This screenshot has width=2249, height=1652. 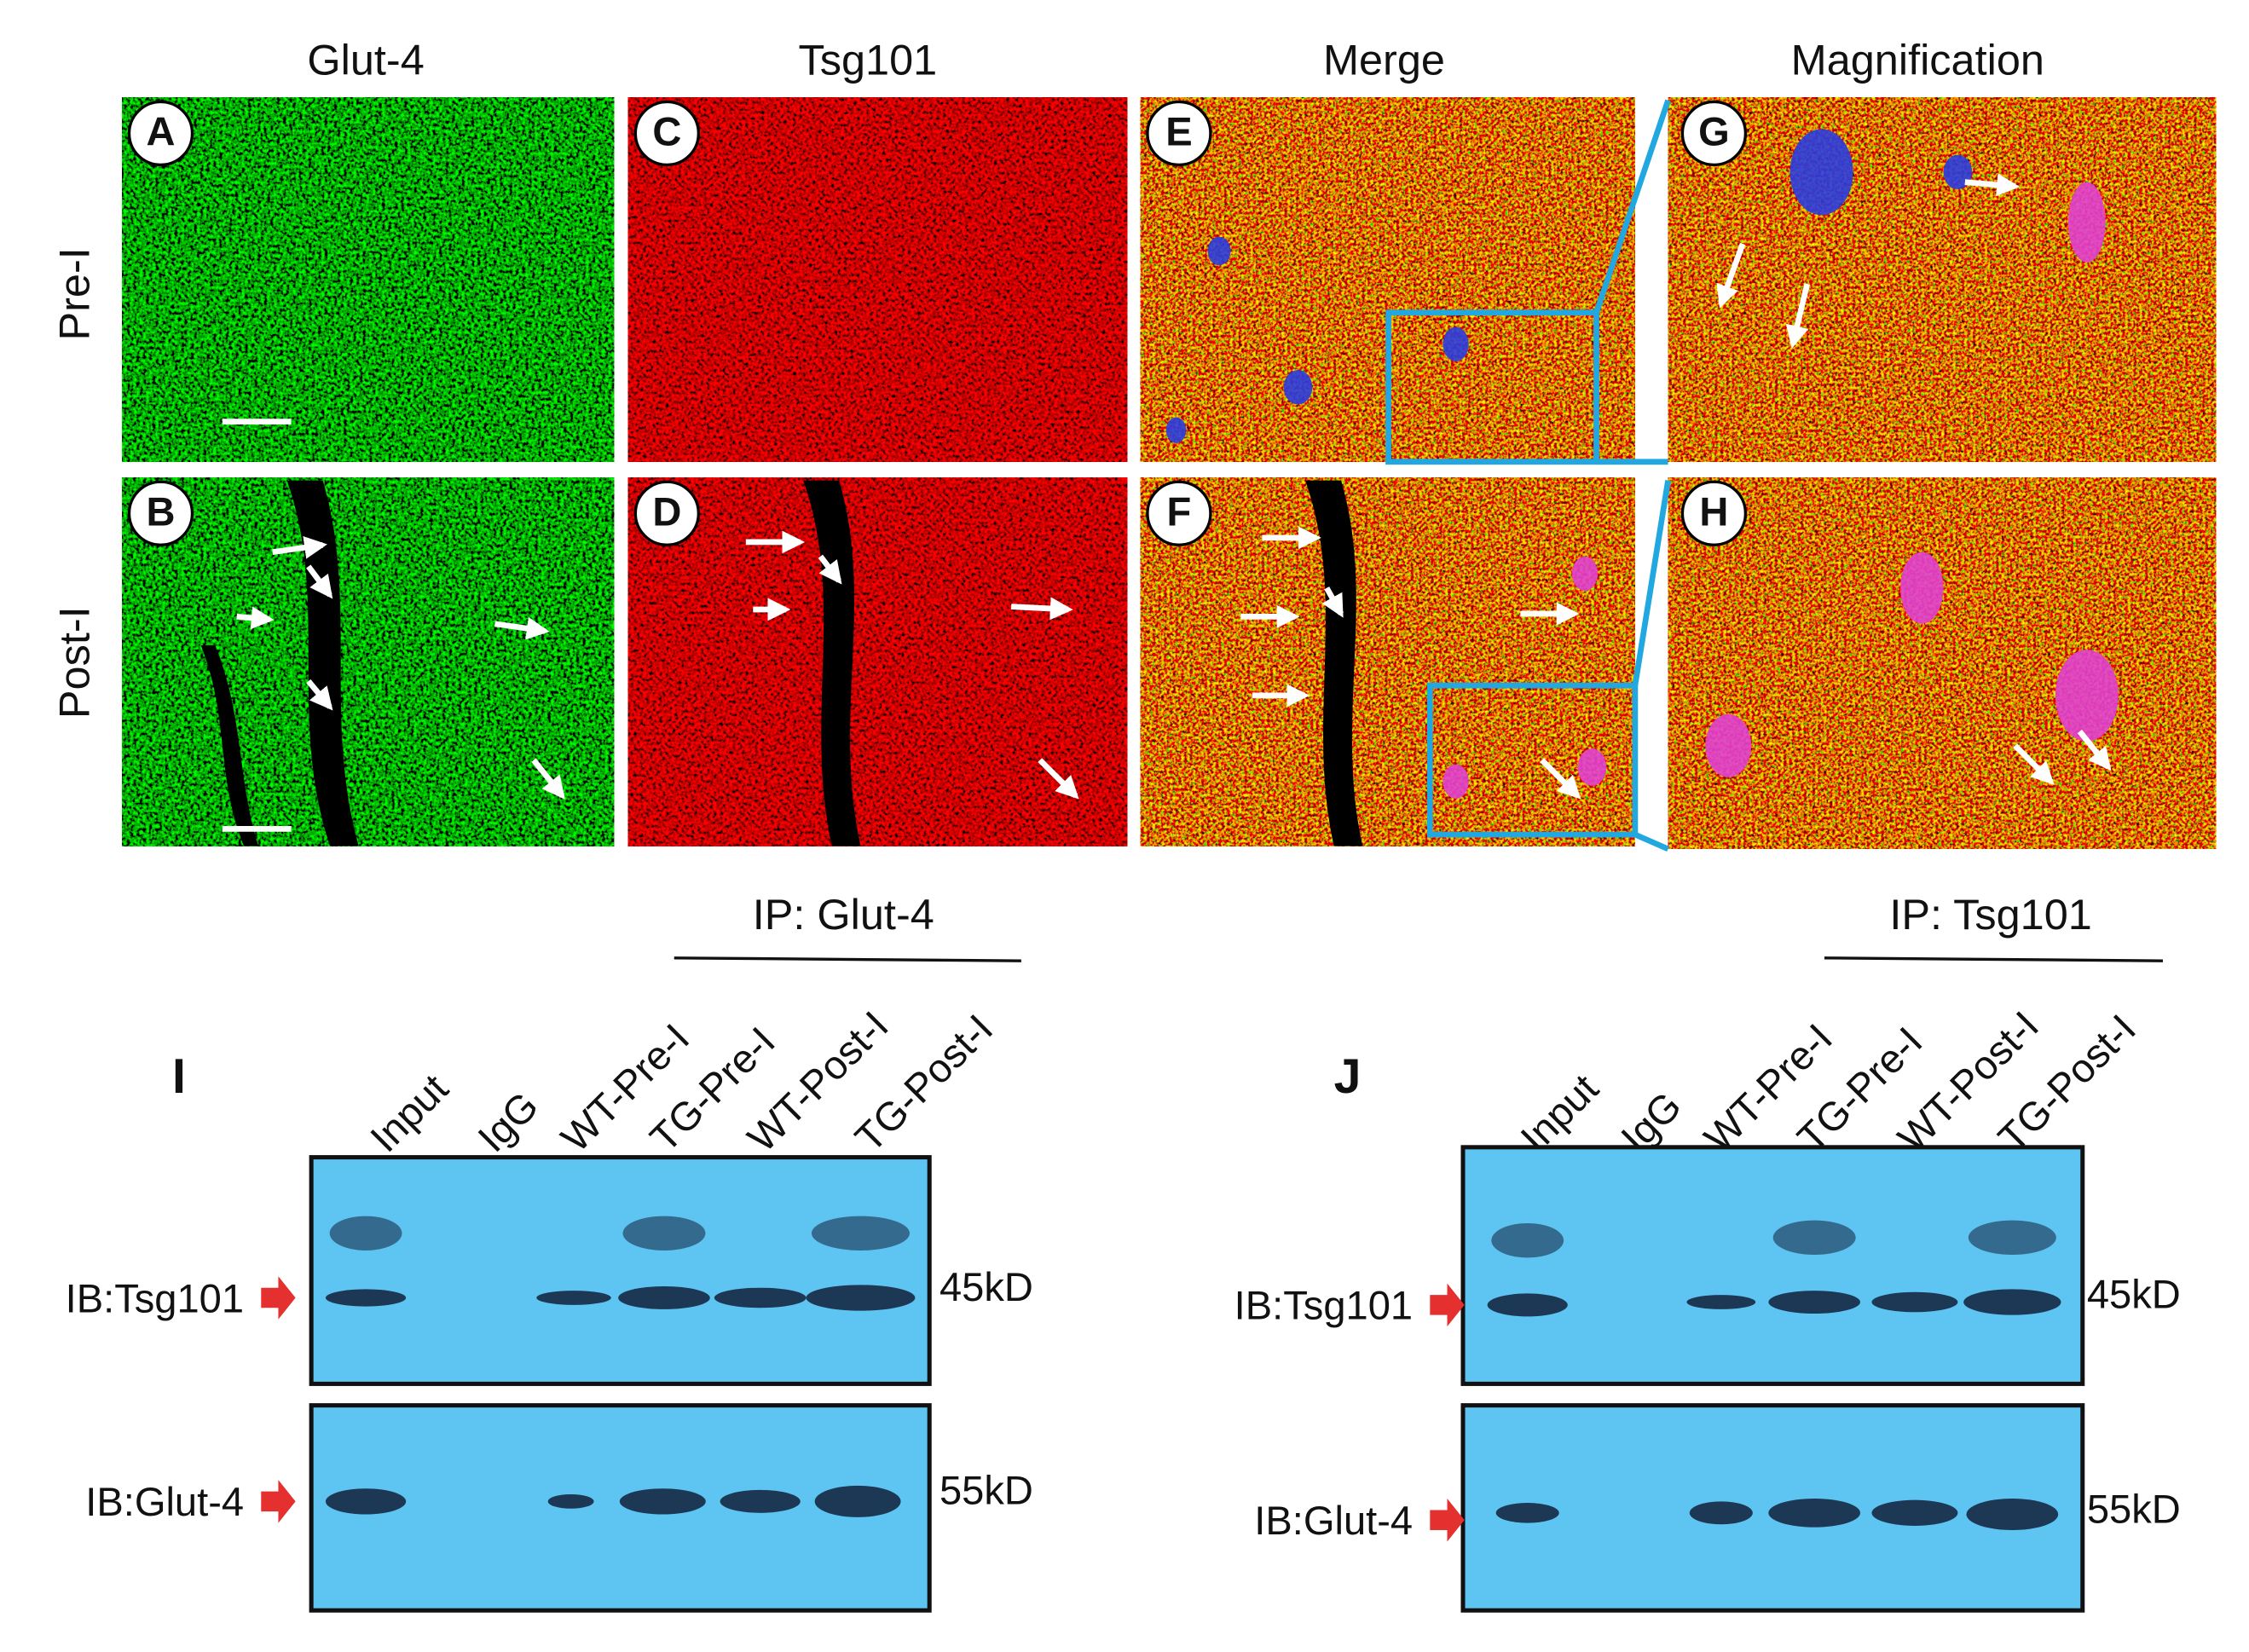 What do you see at coordinates (507, 1121) in the screenshot?
I see `lane-label: IgG` at bounding box center [507, 1121].